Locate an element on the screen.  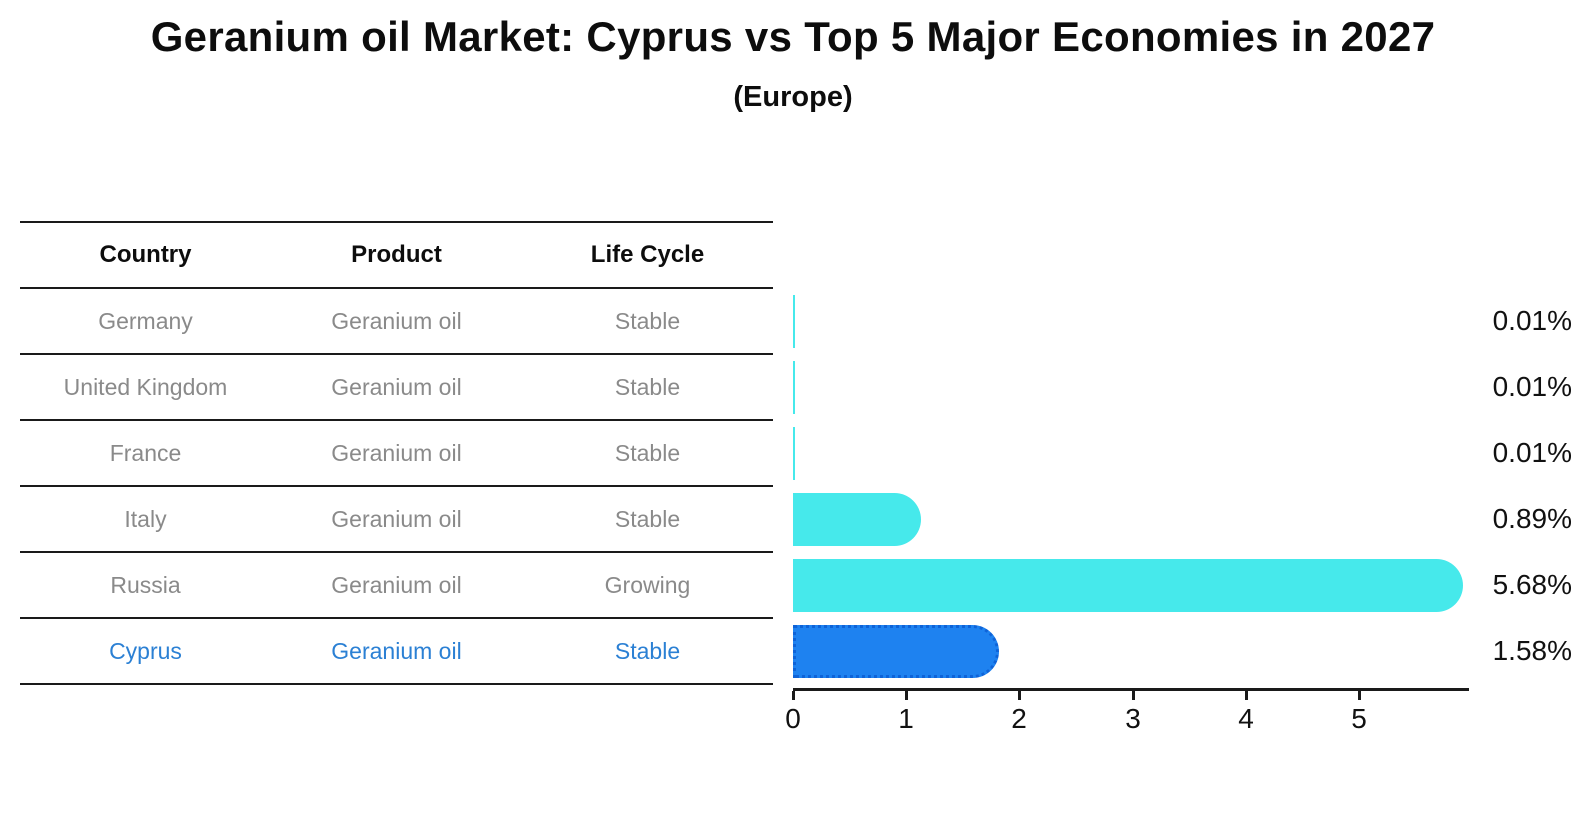
cell-country-russia: Russia is located at coordinates (145, 584).